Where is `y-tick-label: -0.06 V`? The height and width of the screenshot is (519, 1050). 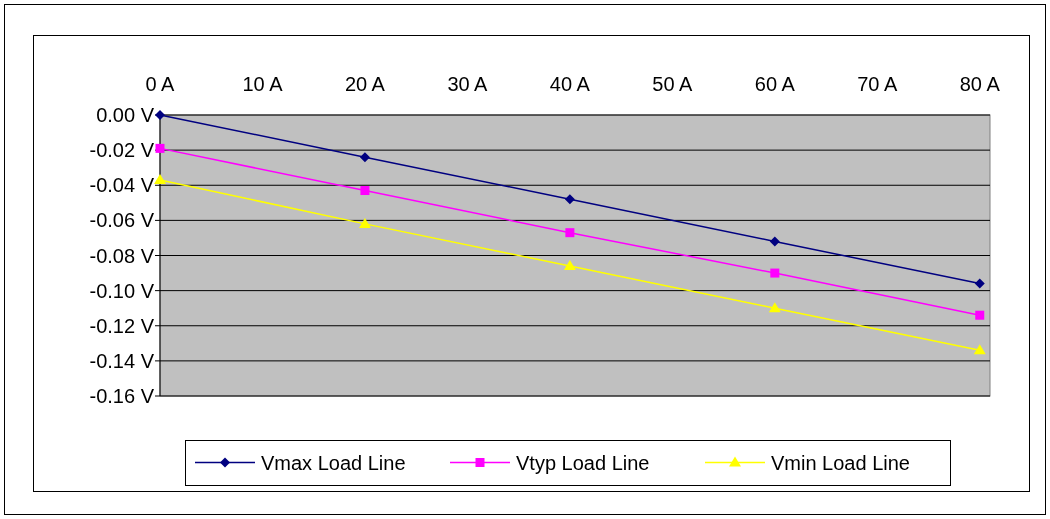 y-tick-label: -0.06 V is located at coordinates (122, 220).